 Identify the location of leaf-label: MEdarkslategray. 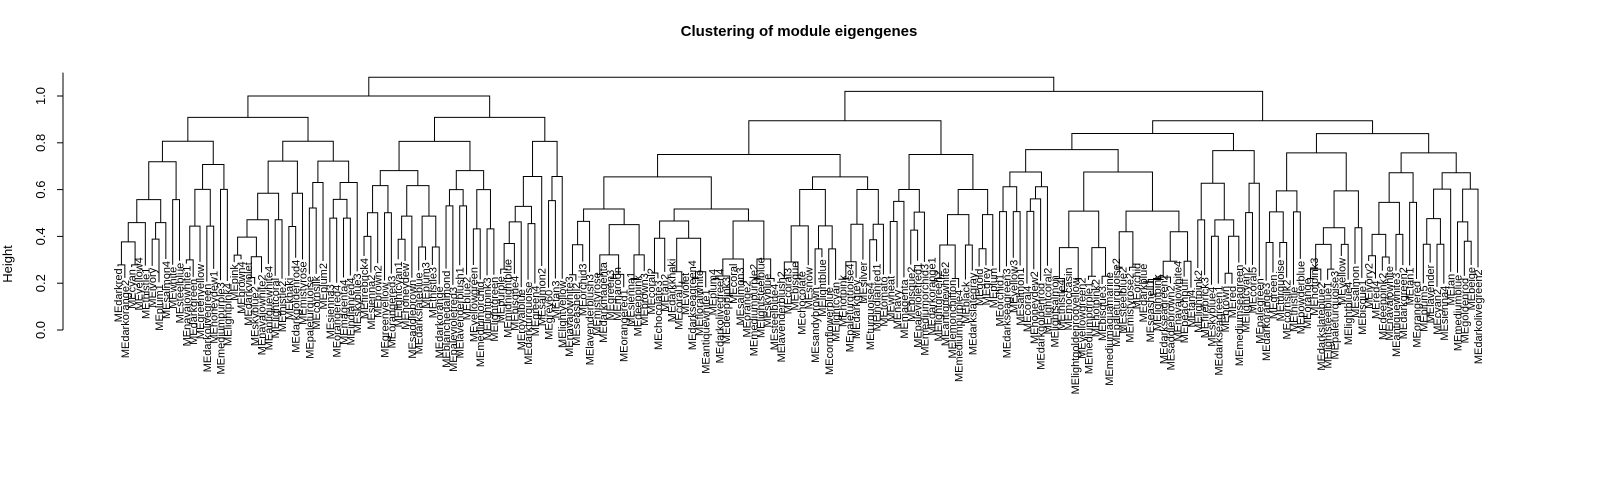
(973, 313).